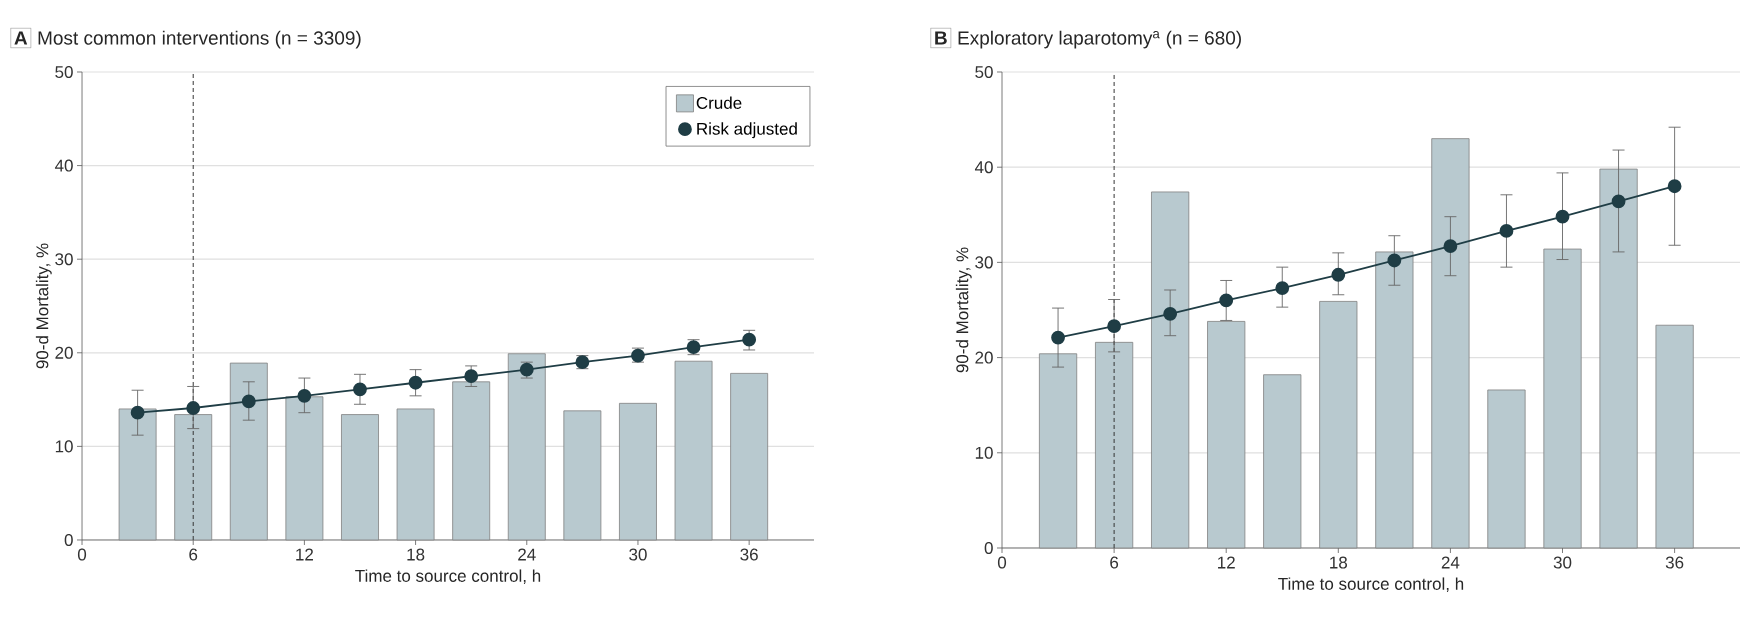  Describe the element at coordinates (719, 102) in the screenshot. I see `legend-label: Crude` at that location.